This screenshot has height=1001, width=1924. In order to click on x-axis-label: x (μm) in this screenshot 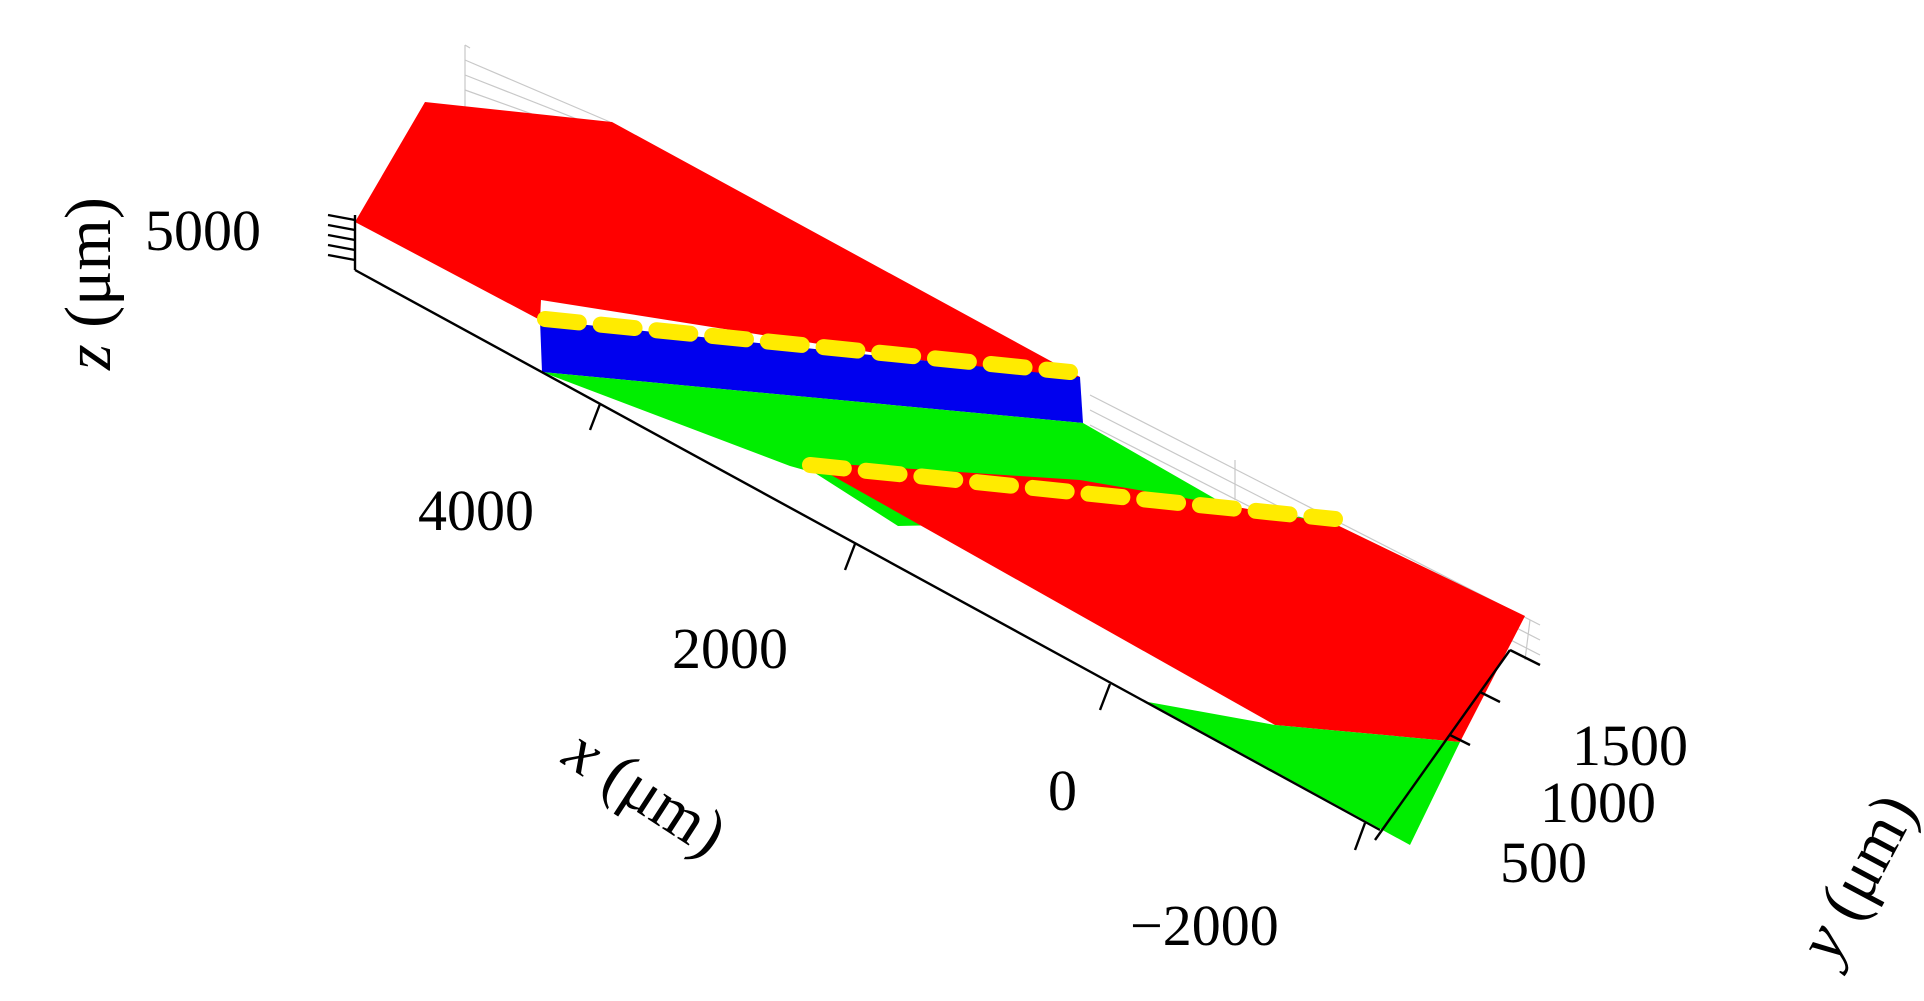, I will do `click(645, 792)`.